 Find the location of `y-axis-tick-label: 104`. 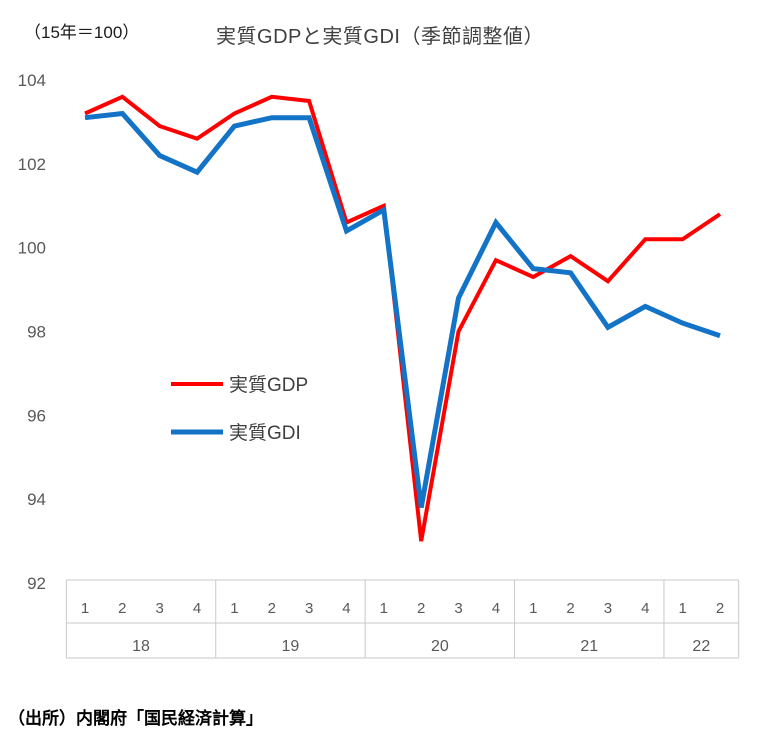

y-axis-tick-label: 104 is located at coordinates (32, 80).